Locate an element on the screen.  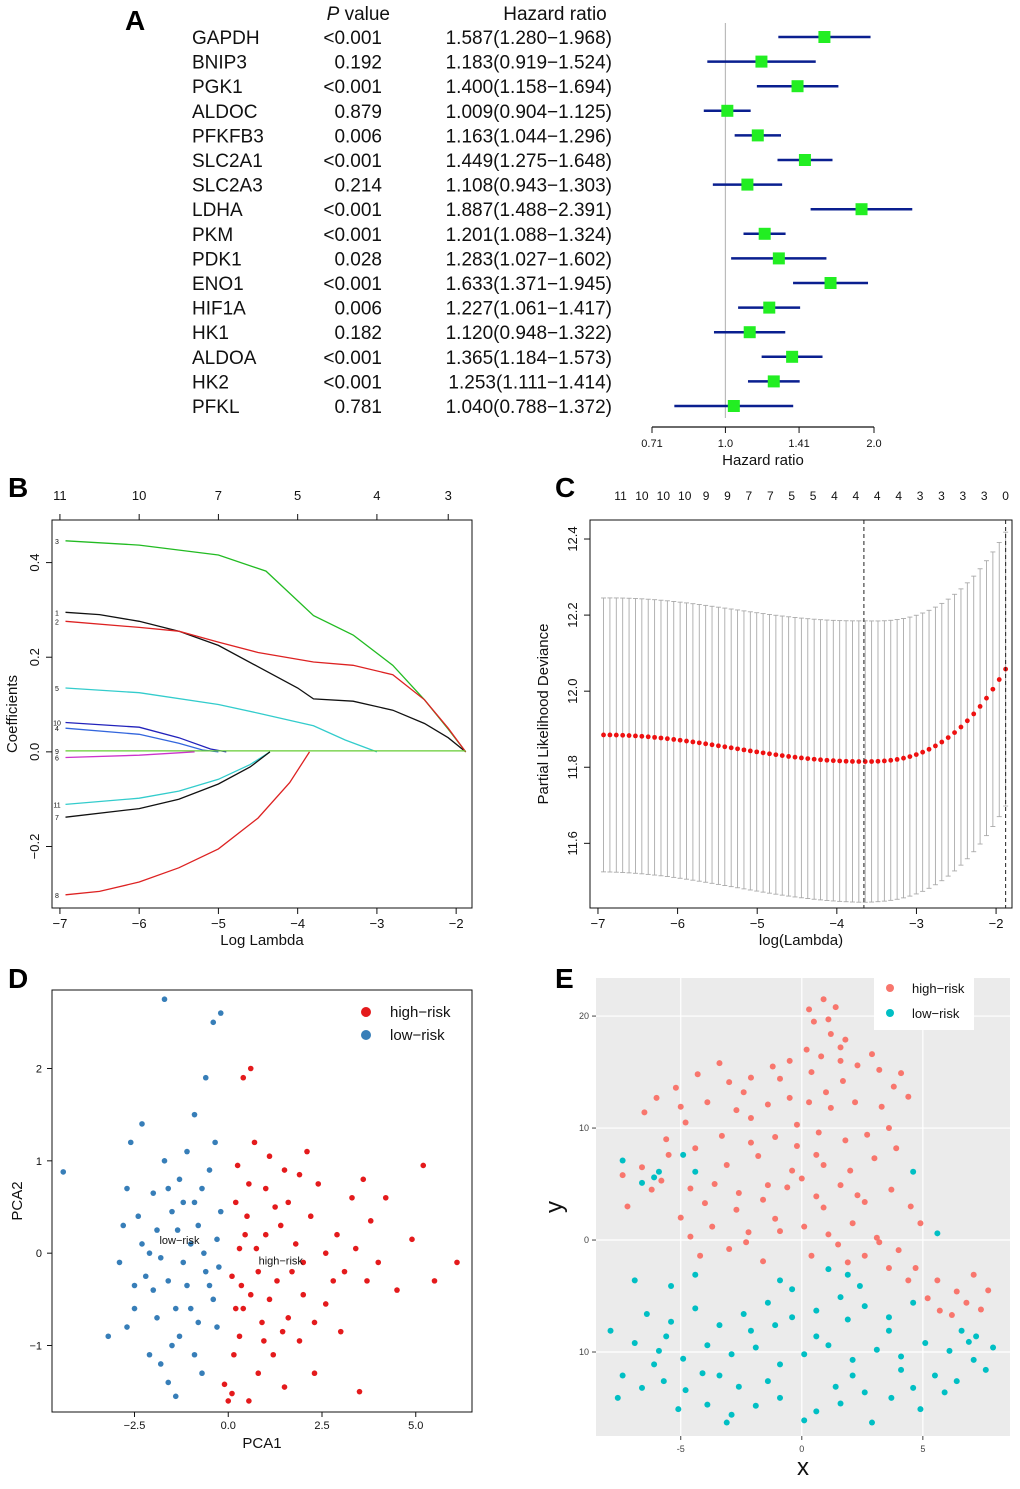
p-value: <0.001 is located at coordinates (352, 358).